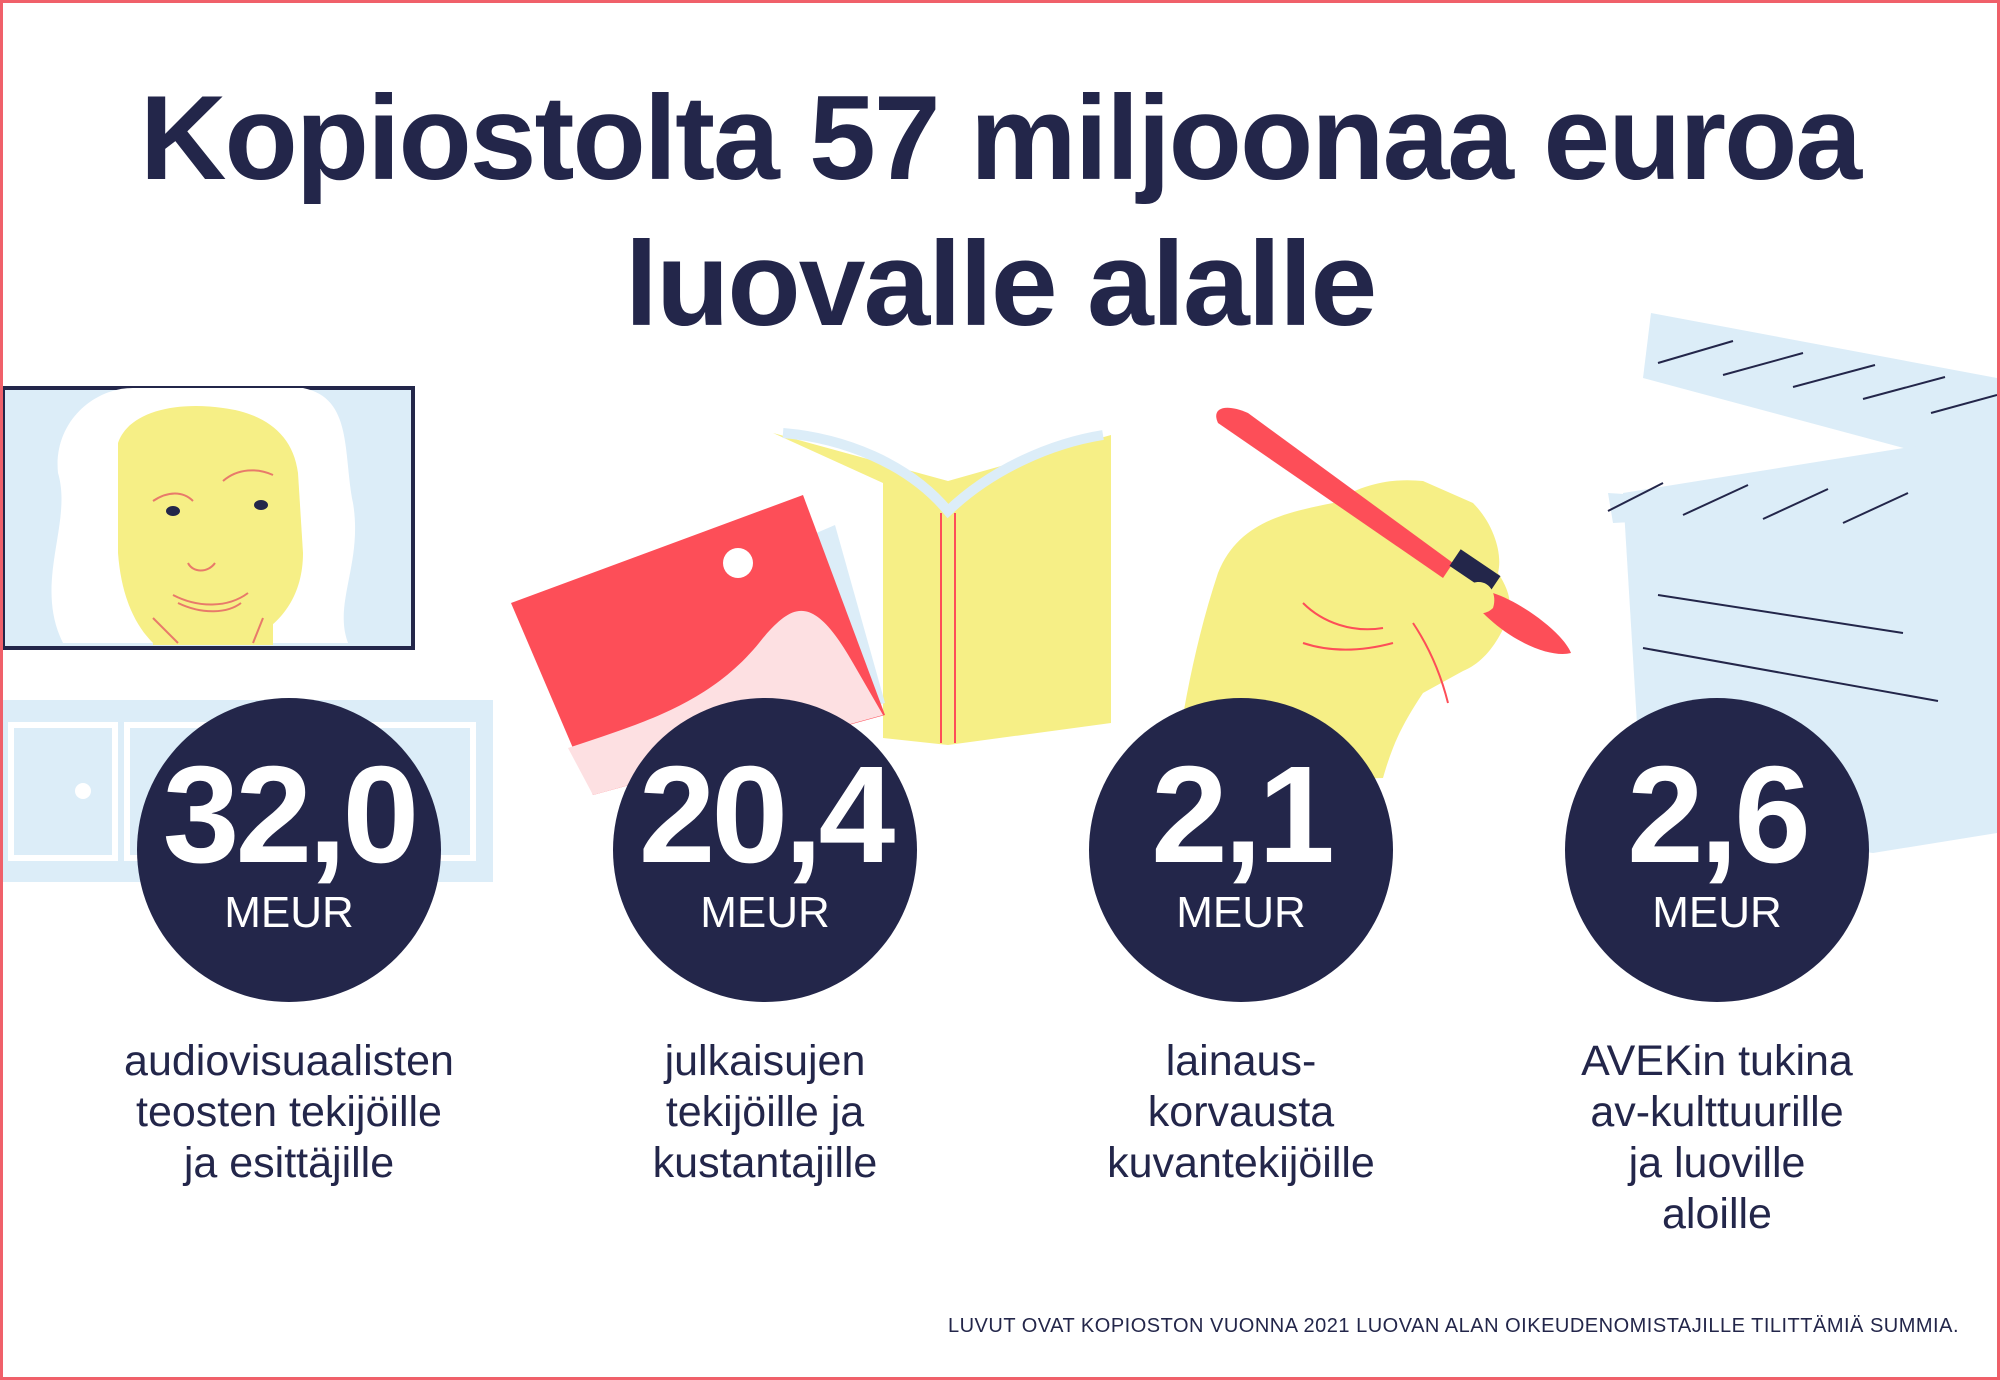 Image resolution: width=2000 pixels, height=1380 pixels. What do you see at coordinates (765, 1061) in the screenshot?
I see `desc-line: julkaisujen` at bounding box center [765, 1061].